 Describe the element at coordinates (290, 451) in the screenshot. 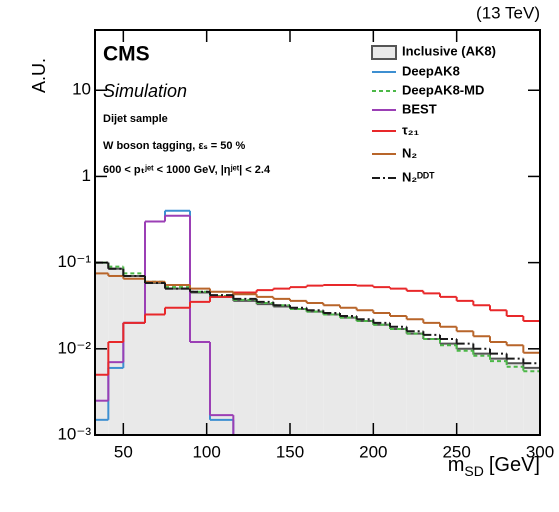

I see `x-tick-label: 150` at that location.